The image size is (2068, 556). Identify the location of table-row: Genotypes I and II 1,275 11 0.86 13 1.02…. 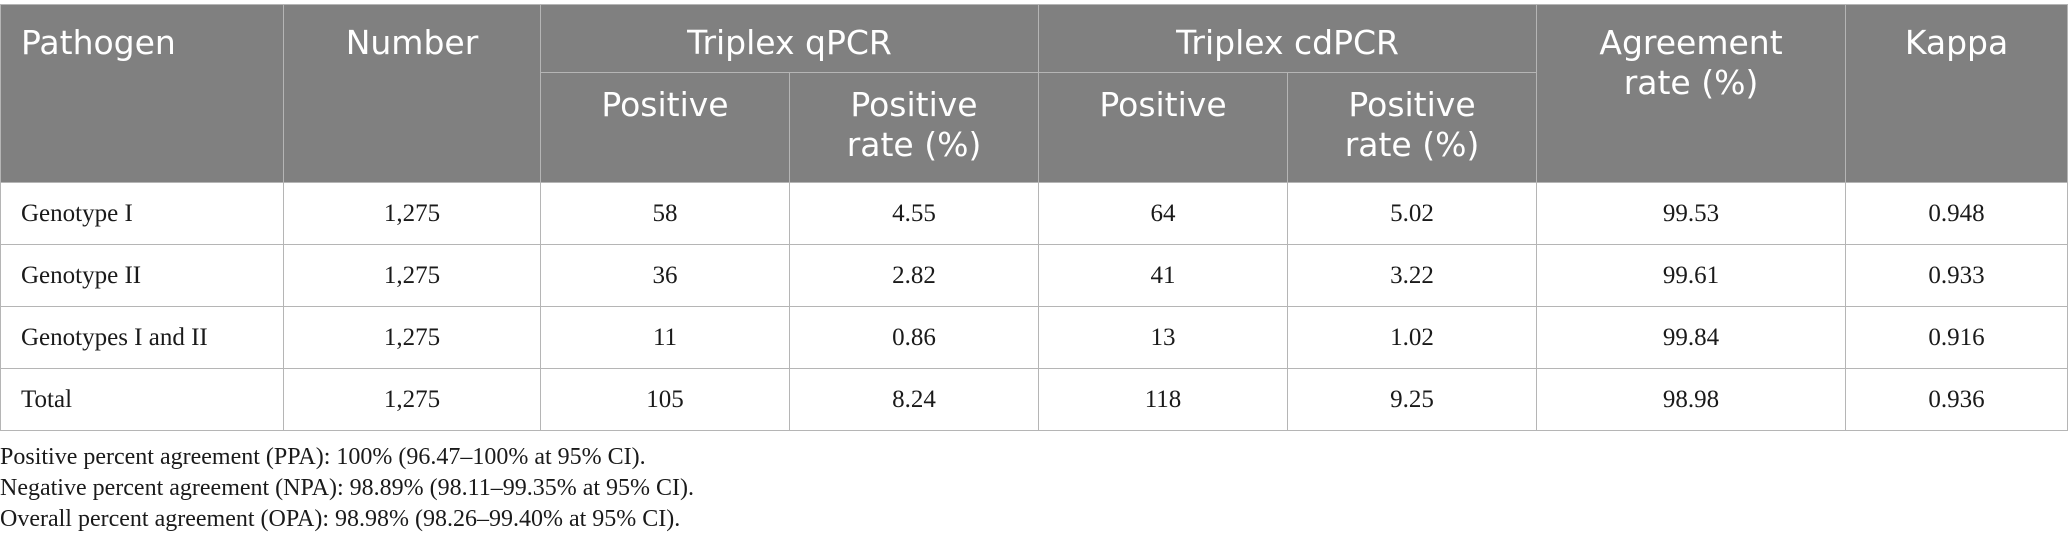
(1034, 337).